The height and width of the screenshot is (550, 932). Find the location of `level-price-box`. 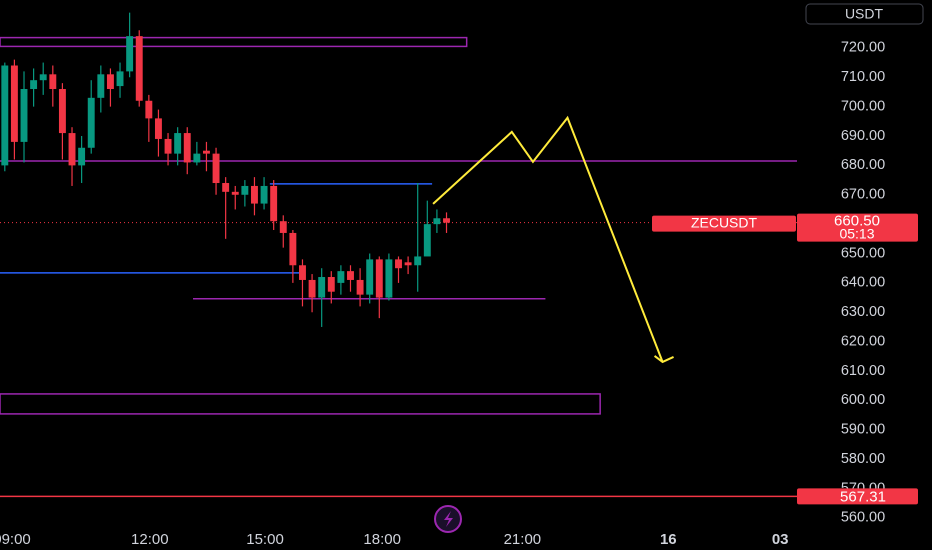

level-price-box is located at coordinates (857, 496).